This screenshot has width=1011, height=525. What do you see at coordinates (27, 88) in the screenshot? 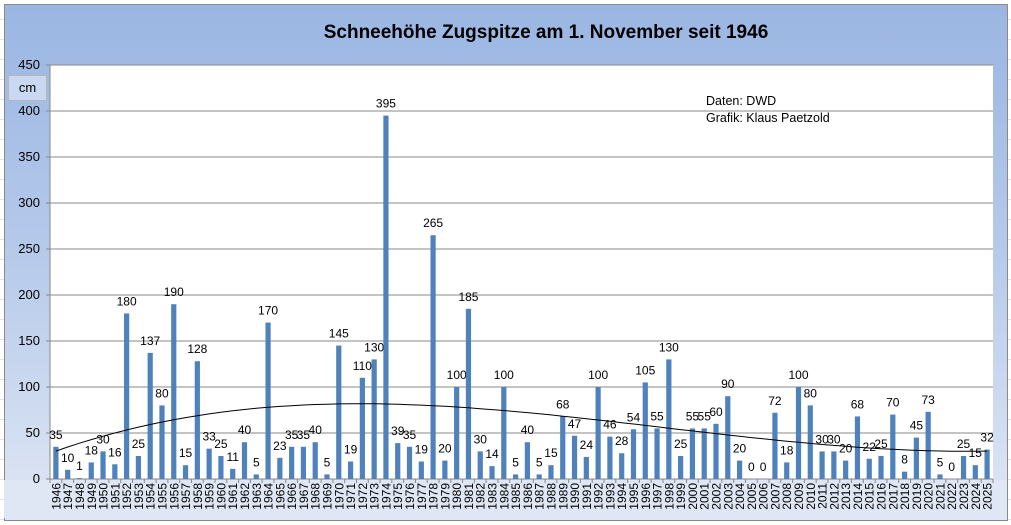
I see `y-axis-unit-label: cm` at bounding box center [27, 88].